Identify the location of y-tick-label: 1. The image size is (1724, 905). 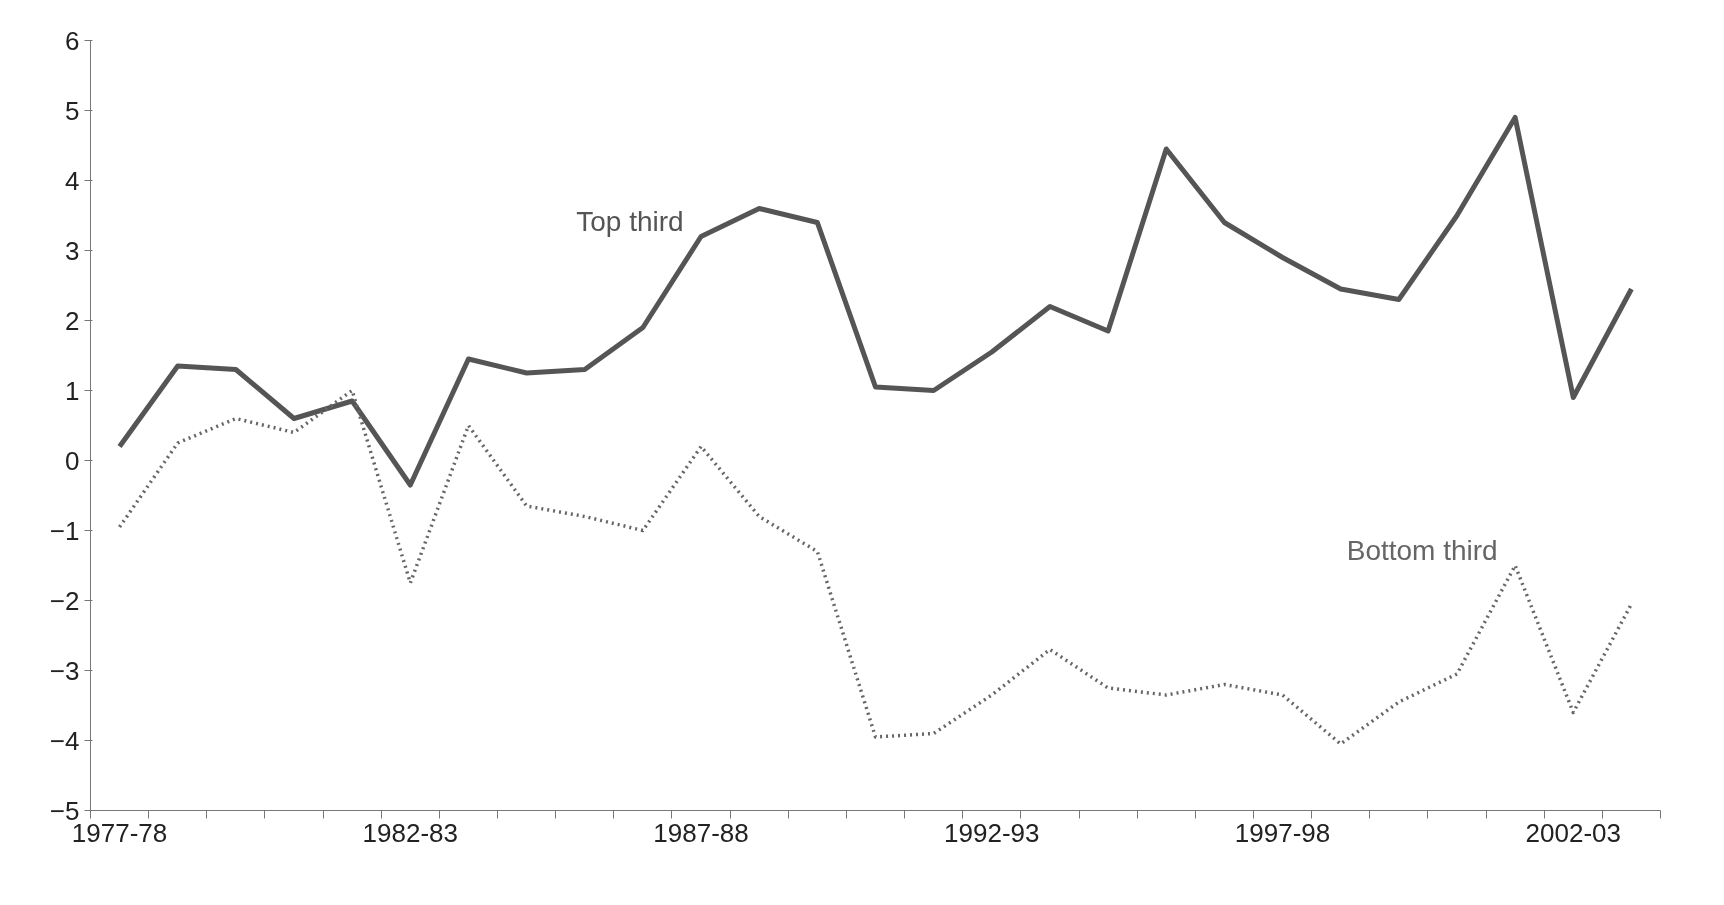
(72, 390).